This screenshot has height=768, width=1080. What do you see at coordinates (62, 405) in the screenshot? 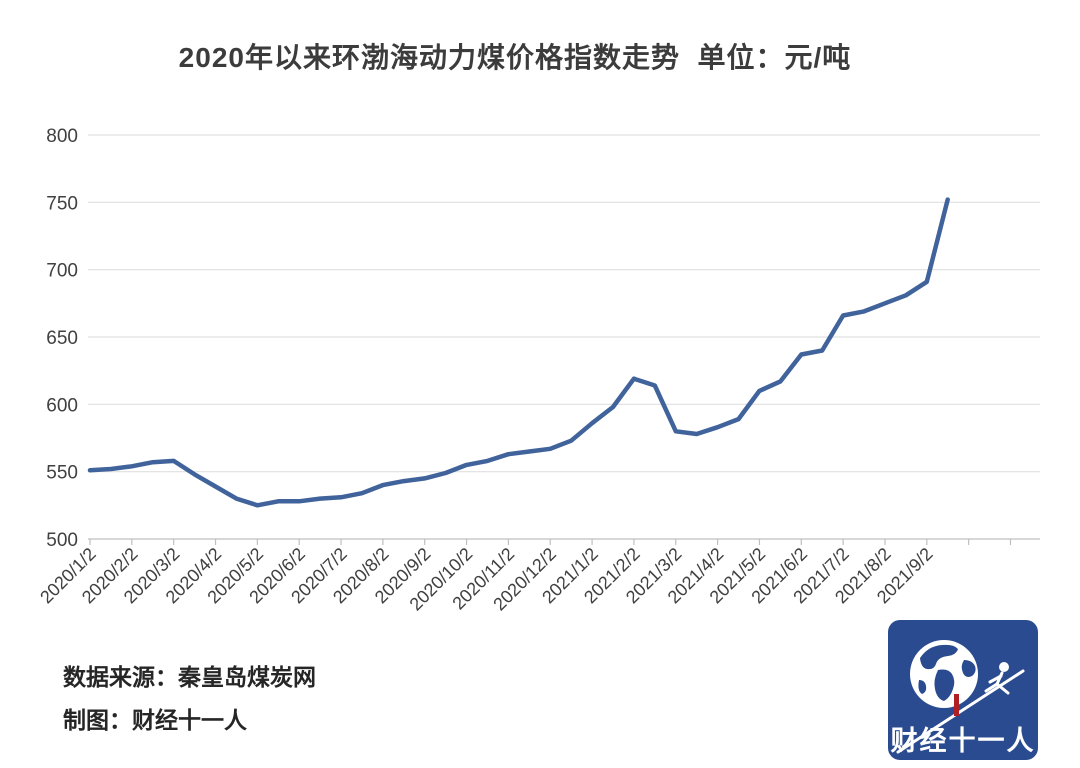
I see `y-tick-label: 600` at bounding box center [62, 405].